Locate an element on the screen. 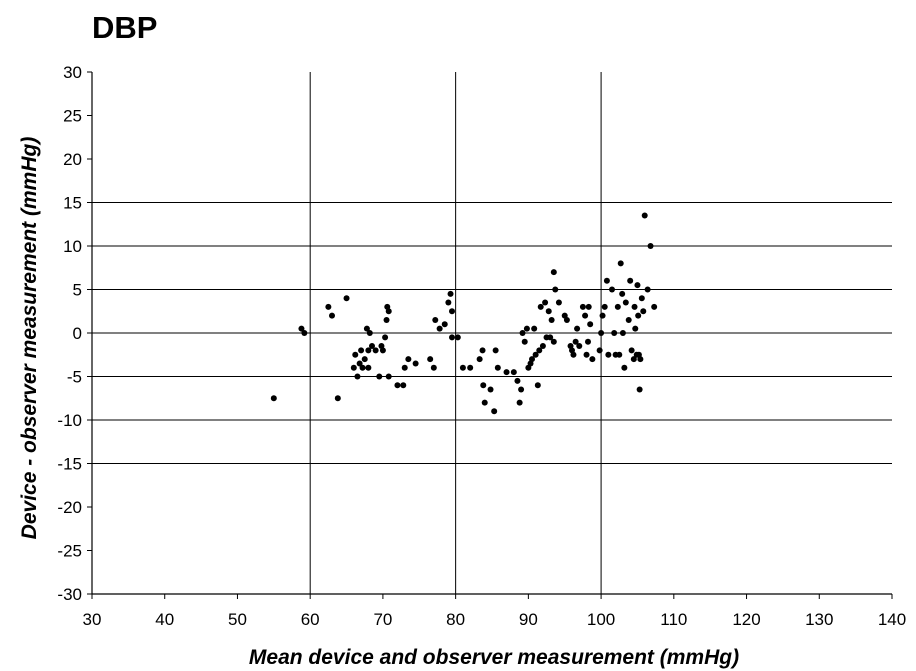 Image resolution: width=916 pixels, height=671 pixels. x-tick-label: 110 is located at coordinates (673, 619).